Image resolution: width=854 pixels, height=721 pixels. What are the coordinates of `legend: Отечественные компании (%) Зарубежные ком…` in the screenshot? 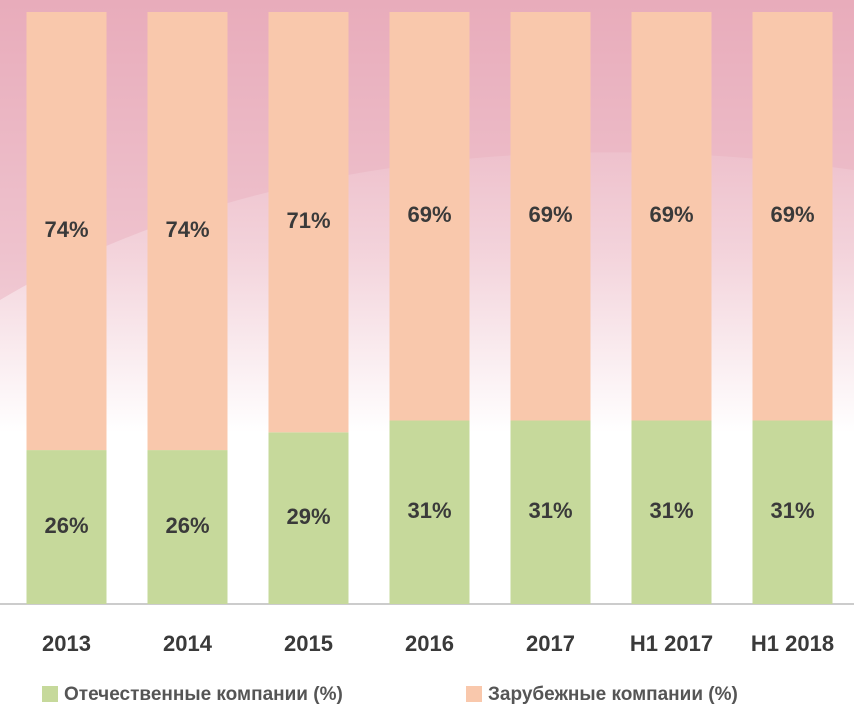 It's located at (390, 694).